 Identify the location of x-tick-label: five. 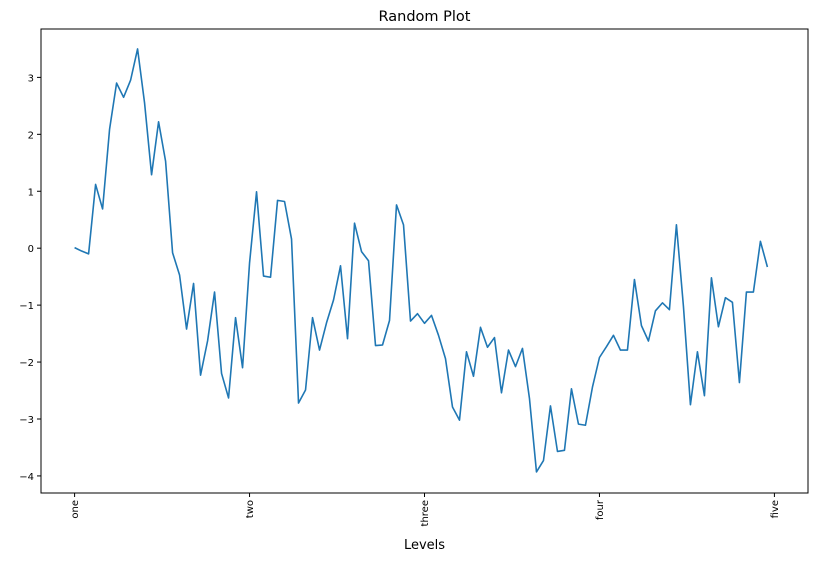
(775, 509).